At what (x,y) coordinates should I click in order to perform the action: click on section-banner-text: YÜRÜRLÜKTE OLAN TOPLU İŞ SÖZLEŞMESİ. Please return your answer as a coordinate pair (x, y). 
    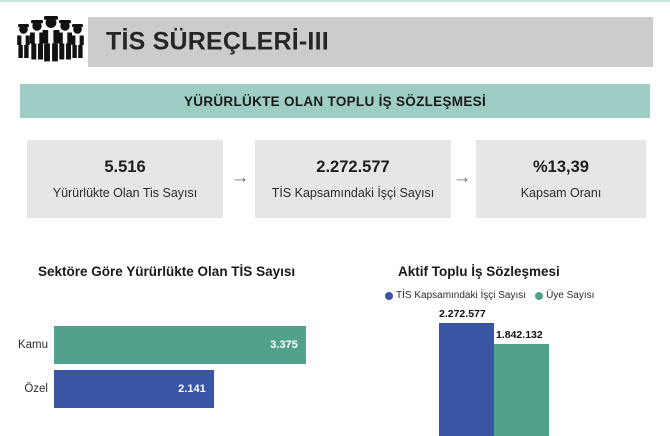
    Looking at the image, I should click on (334, 101).